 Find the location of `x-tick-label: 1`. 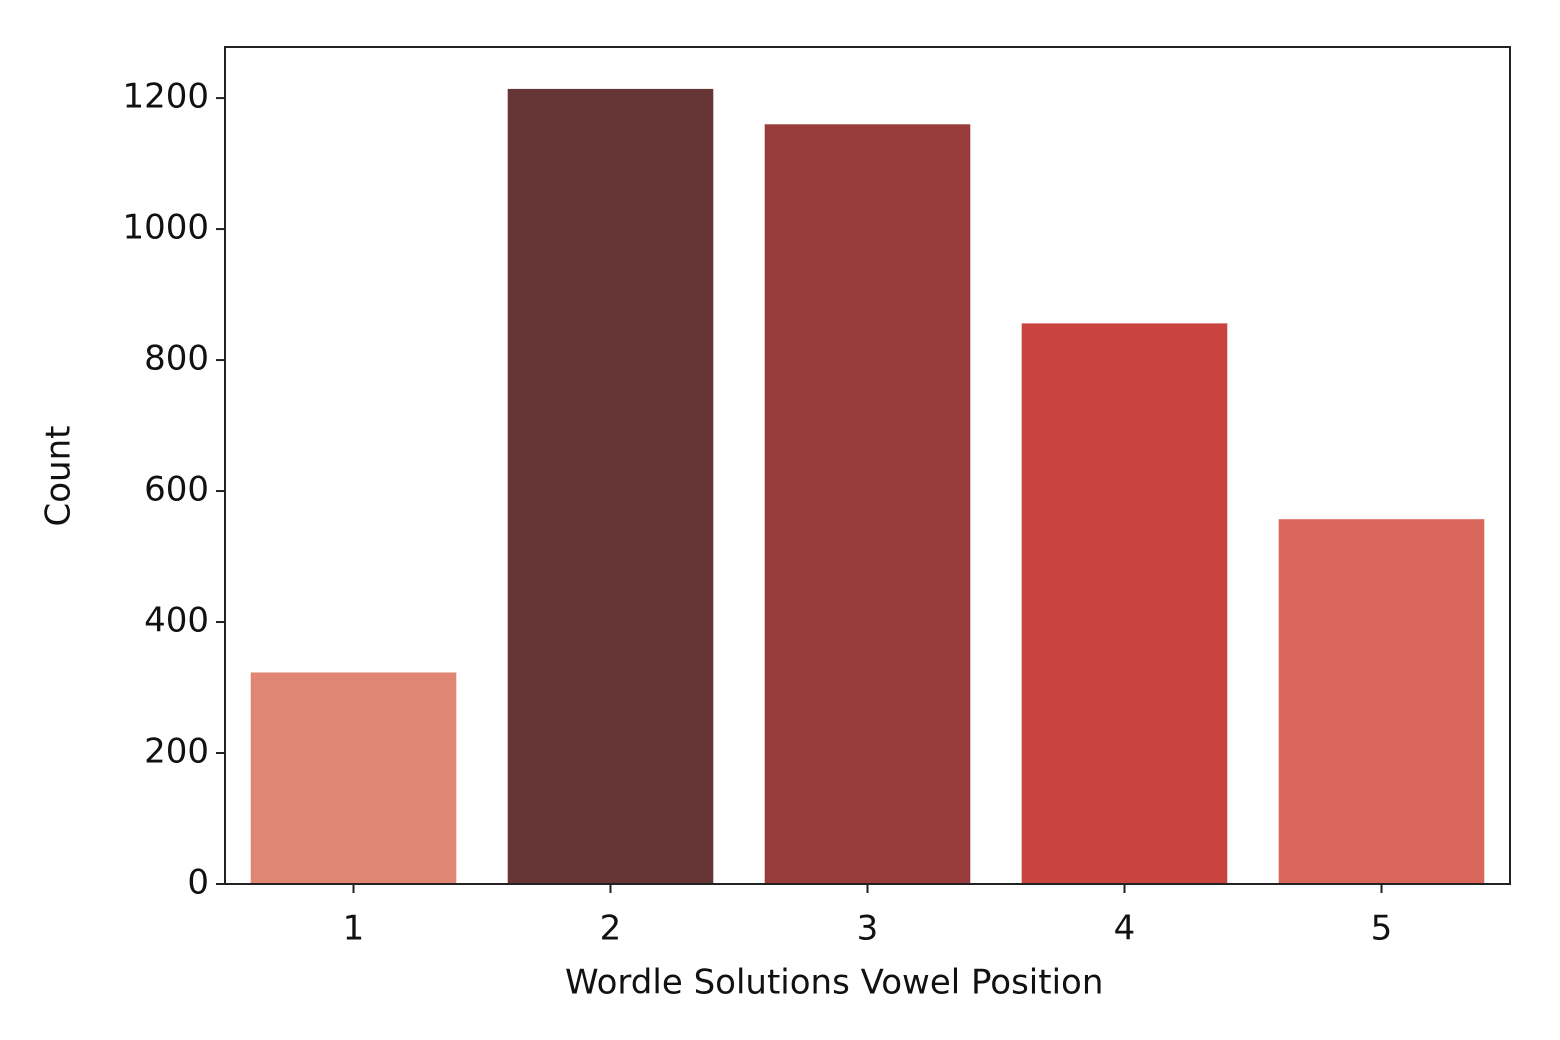

x-tick-label: 1 is located at coordinates (354, 929).